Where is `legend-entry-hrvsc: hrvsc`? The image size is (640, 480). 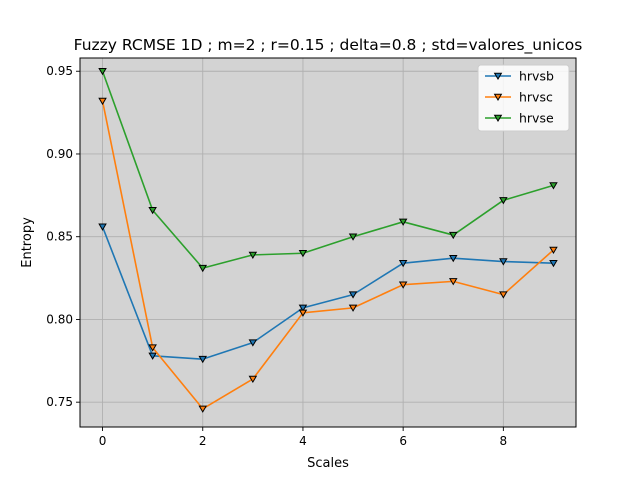 legend-entry-hrvsc: hrvsc is located at coordinates (536, 97).